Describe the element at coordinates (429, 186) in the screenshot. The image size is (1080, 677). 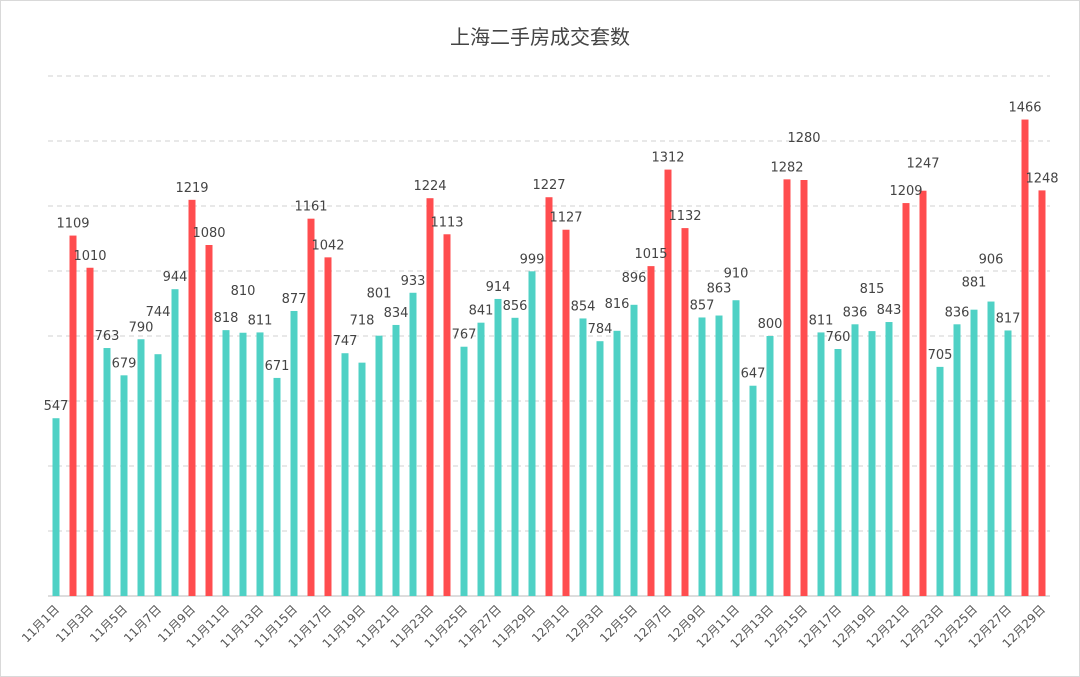
I see `data-label: 1224` at that location.